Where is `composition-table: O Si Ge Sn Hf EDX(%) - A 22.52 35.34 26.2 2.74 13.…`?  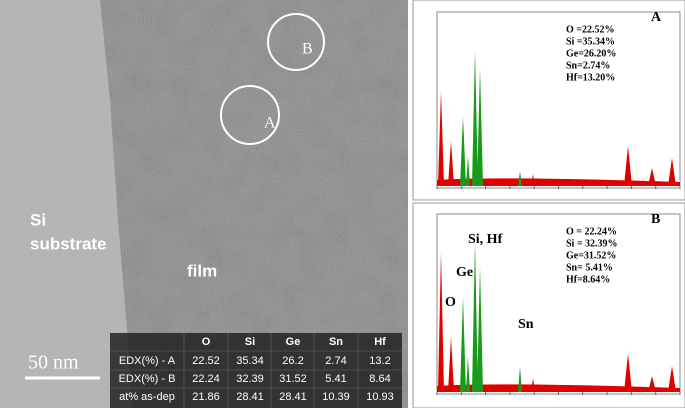 composition-table: O Si Ge Sn Hf EDX(%) - A 22.52 35.34 26.2 2.74 13.… is located at coordinates (256, 370).